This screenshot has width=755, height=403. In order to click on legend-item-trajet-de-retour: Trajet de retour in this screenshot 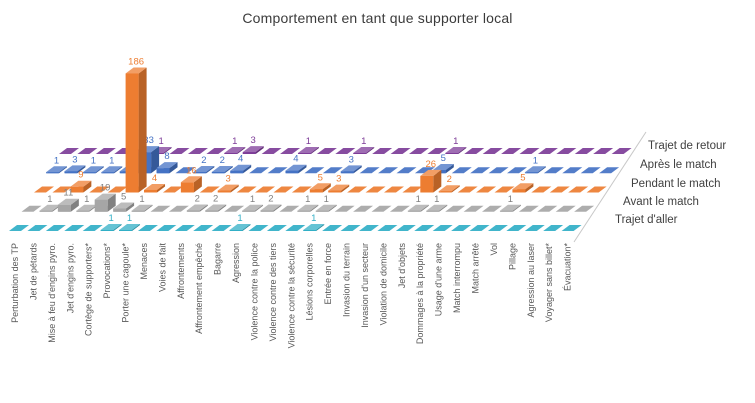, I will do `click(687, 146)`.